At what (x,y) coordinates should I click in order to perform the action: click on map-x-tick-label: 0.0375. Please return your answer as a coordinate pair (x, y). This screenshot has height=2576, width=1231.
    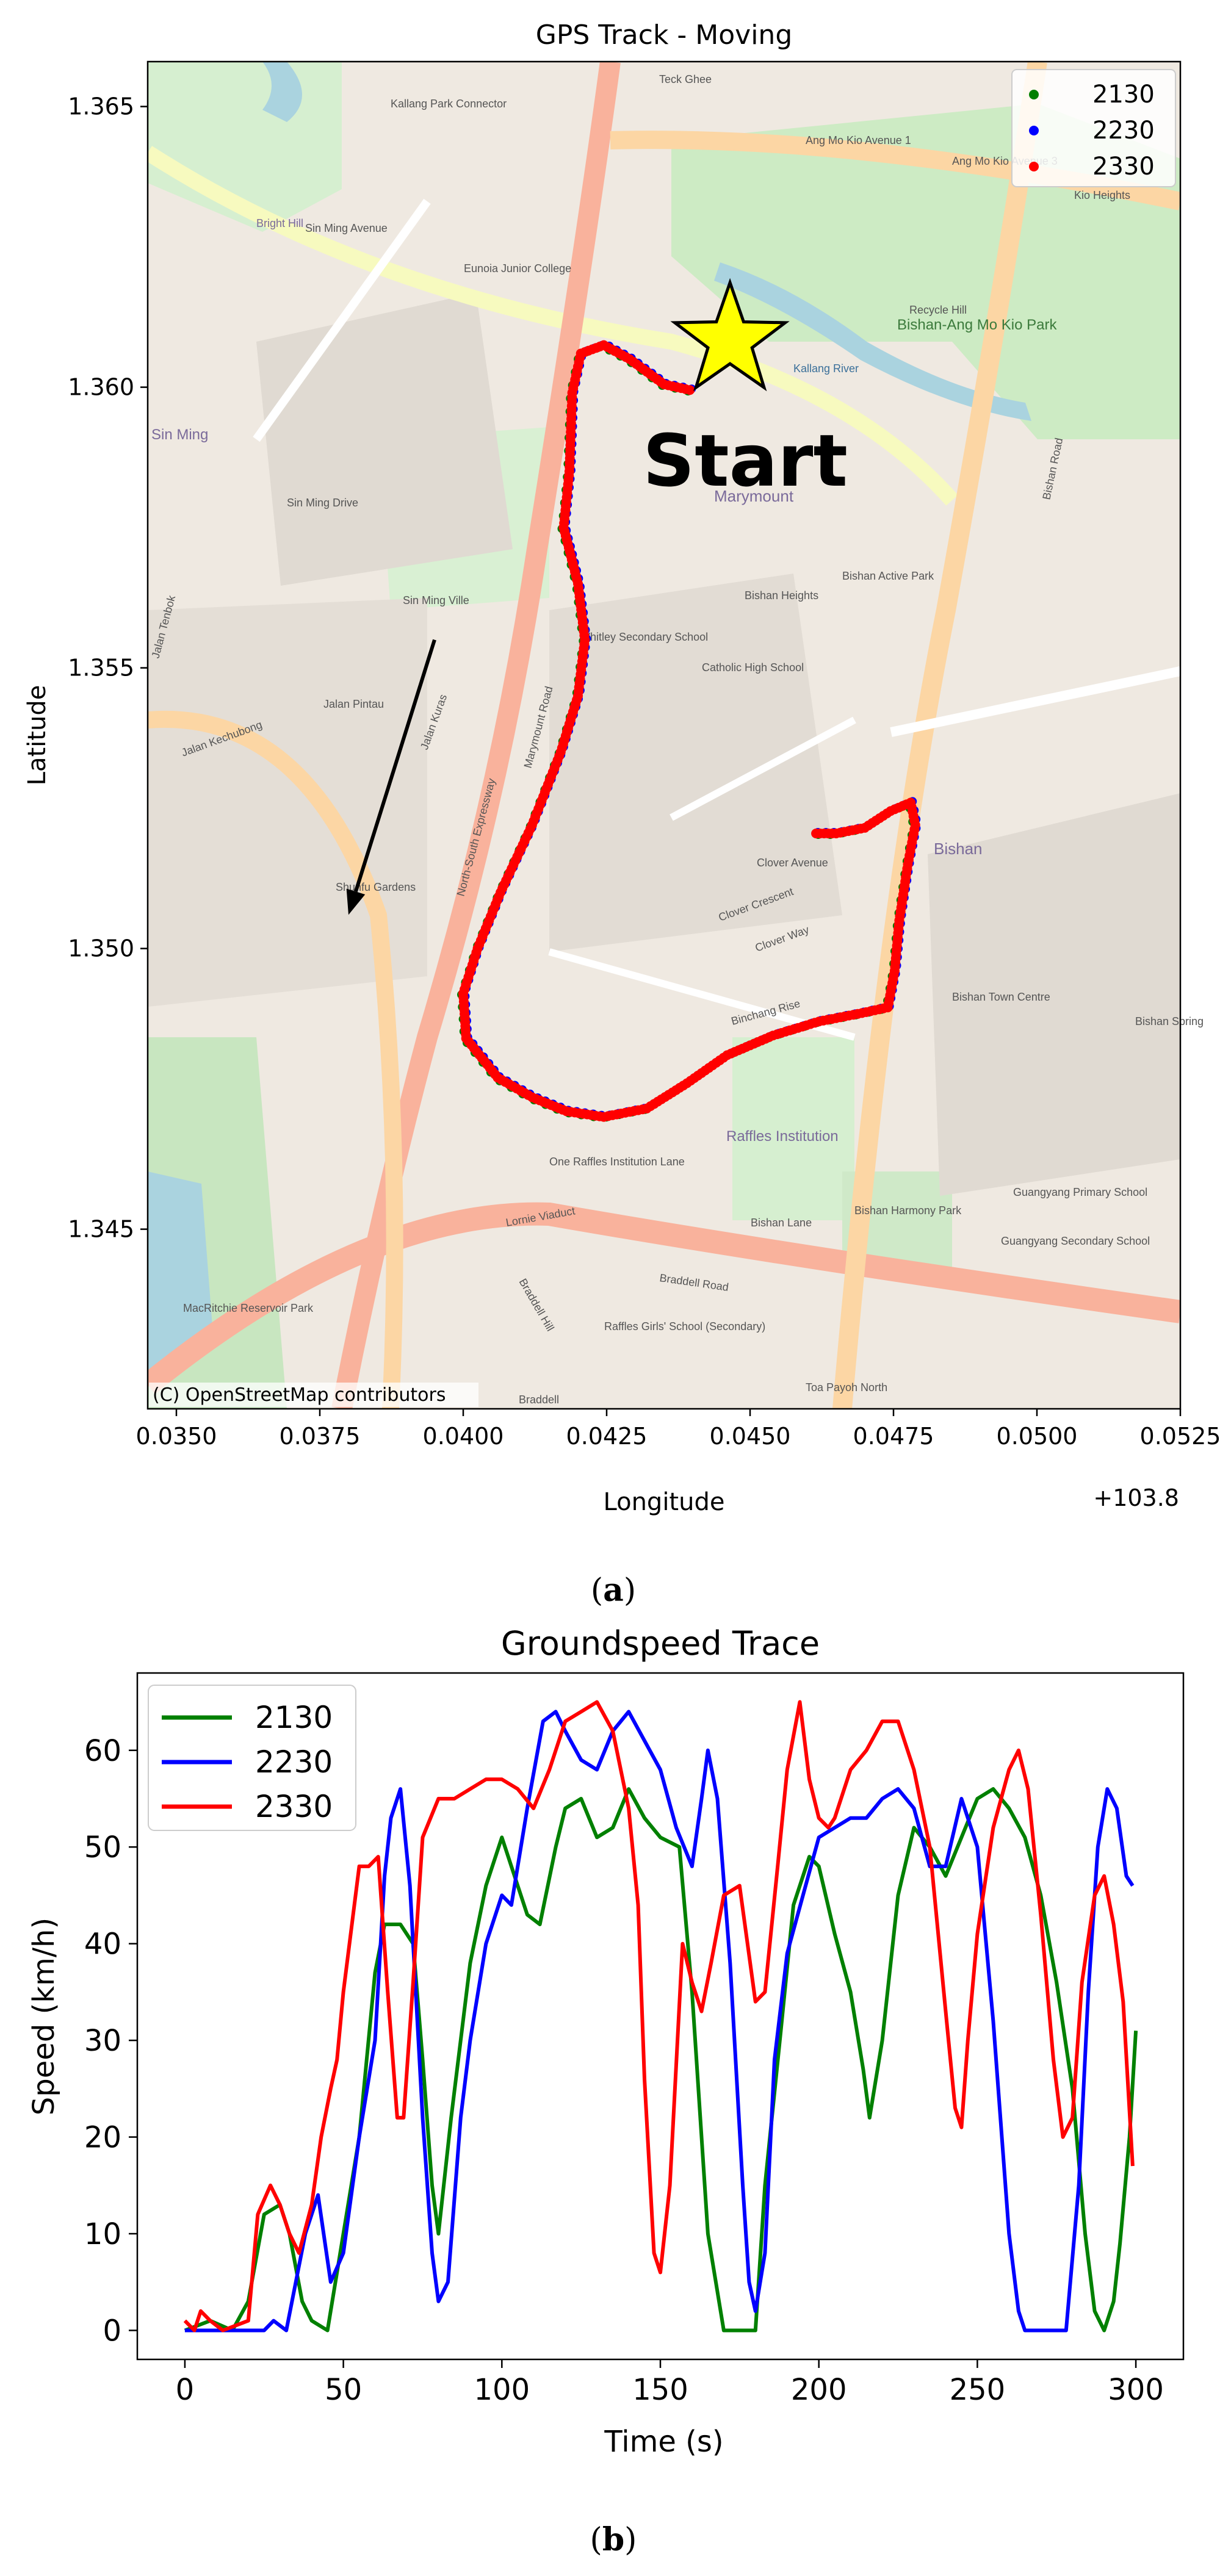
    Looking at the image, I should click on (321, 1436).